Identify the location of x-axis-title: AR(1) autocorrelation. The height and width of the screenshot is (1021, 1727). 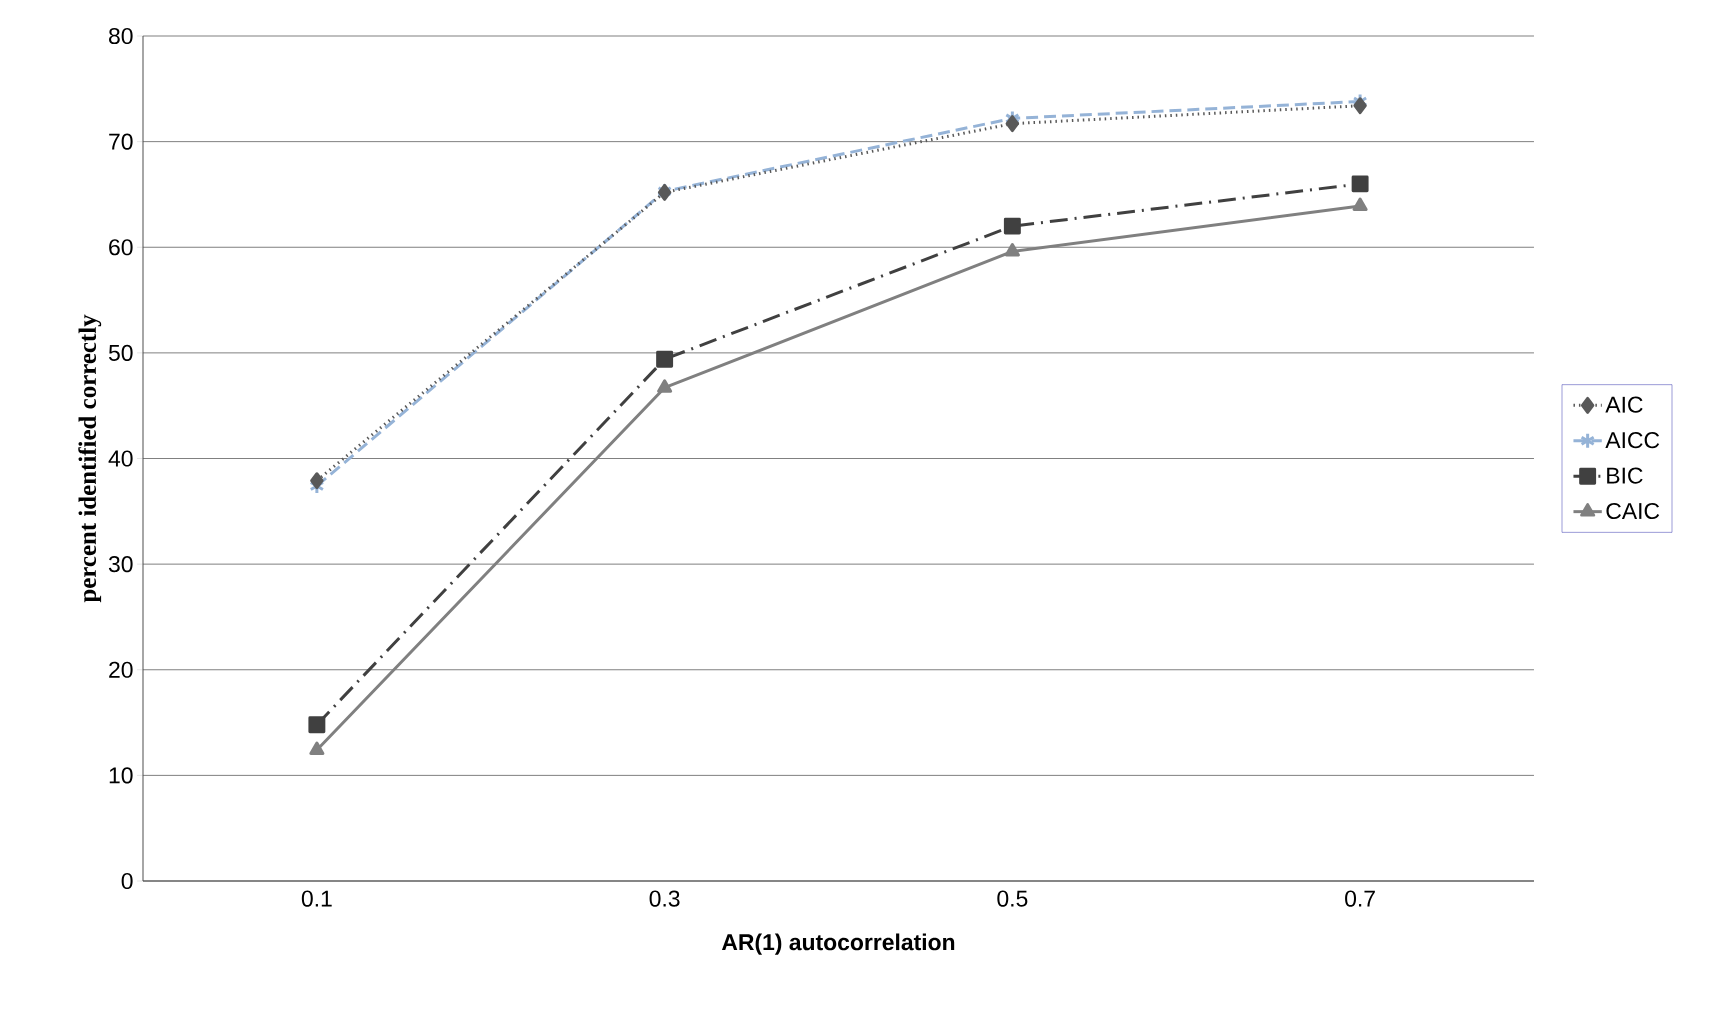
(838, 944).